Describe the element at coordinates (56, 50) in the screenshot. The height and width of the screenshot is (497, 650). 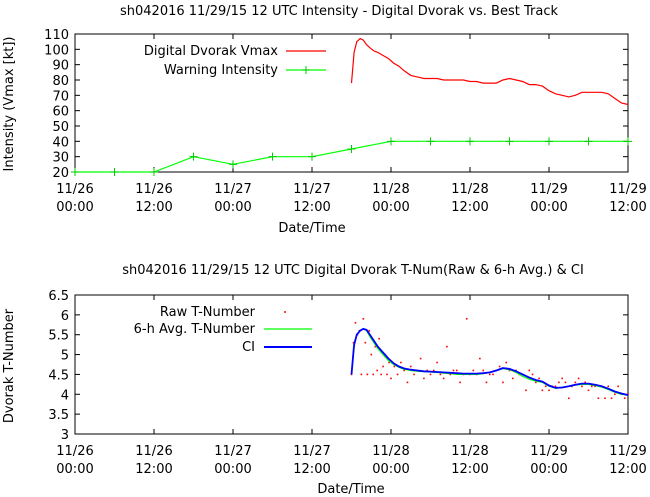
I see `y-tick-label: 100` at that location.